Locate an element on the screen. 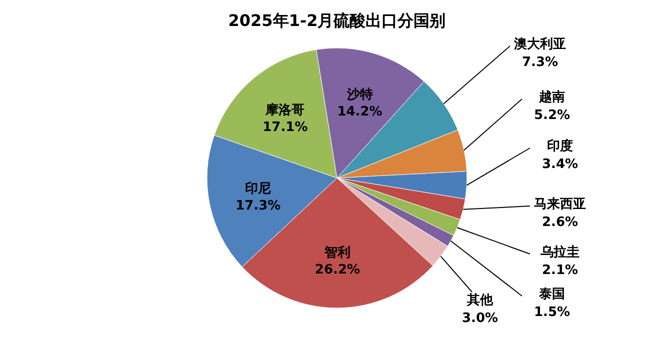  slice-label: 沙特 is located at coordinates (359, 95).